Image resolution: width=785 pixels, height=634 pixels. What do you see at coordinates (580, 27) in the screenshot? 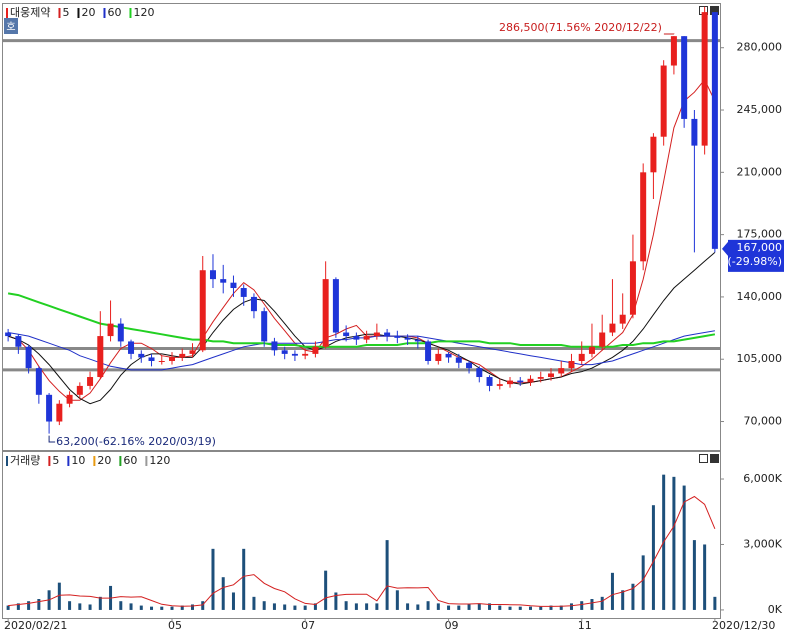
I see `high-annotation: 286,500(71.56% 2020/12/22)` at bounding box center [580, 27].